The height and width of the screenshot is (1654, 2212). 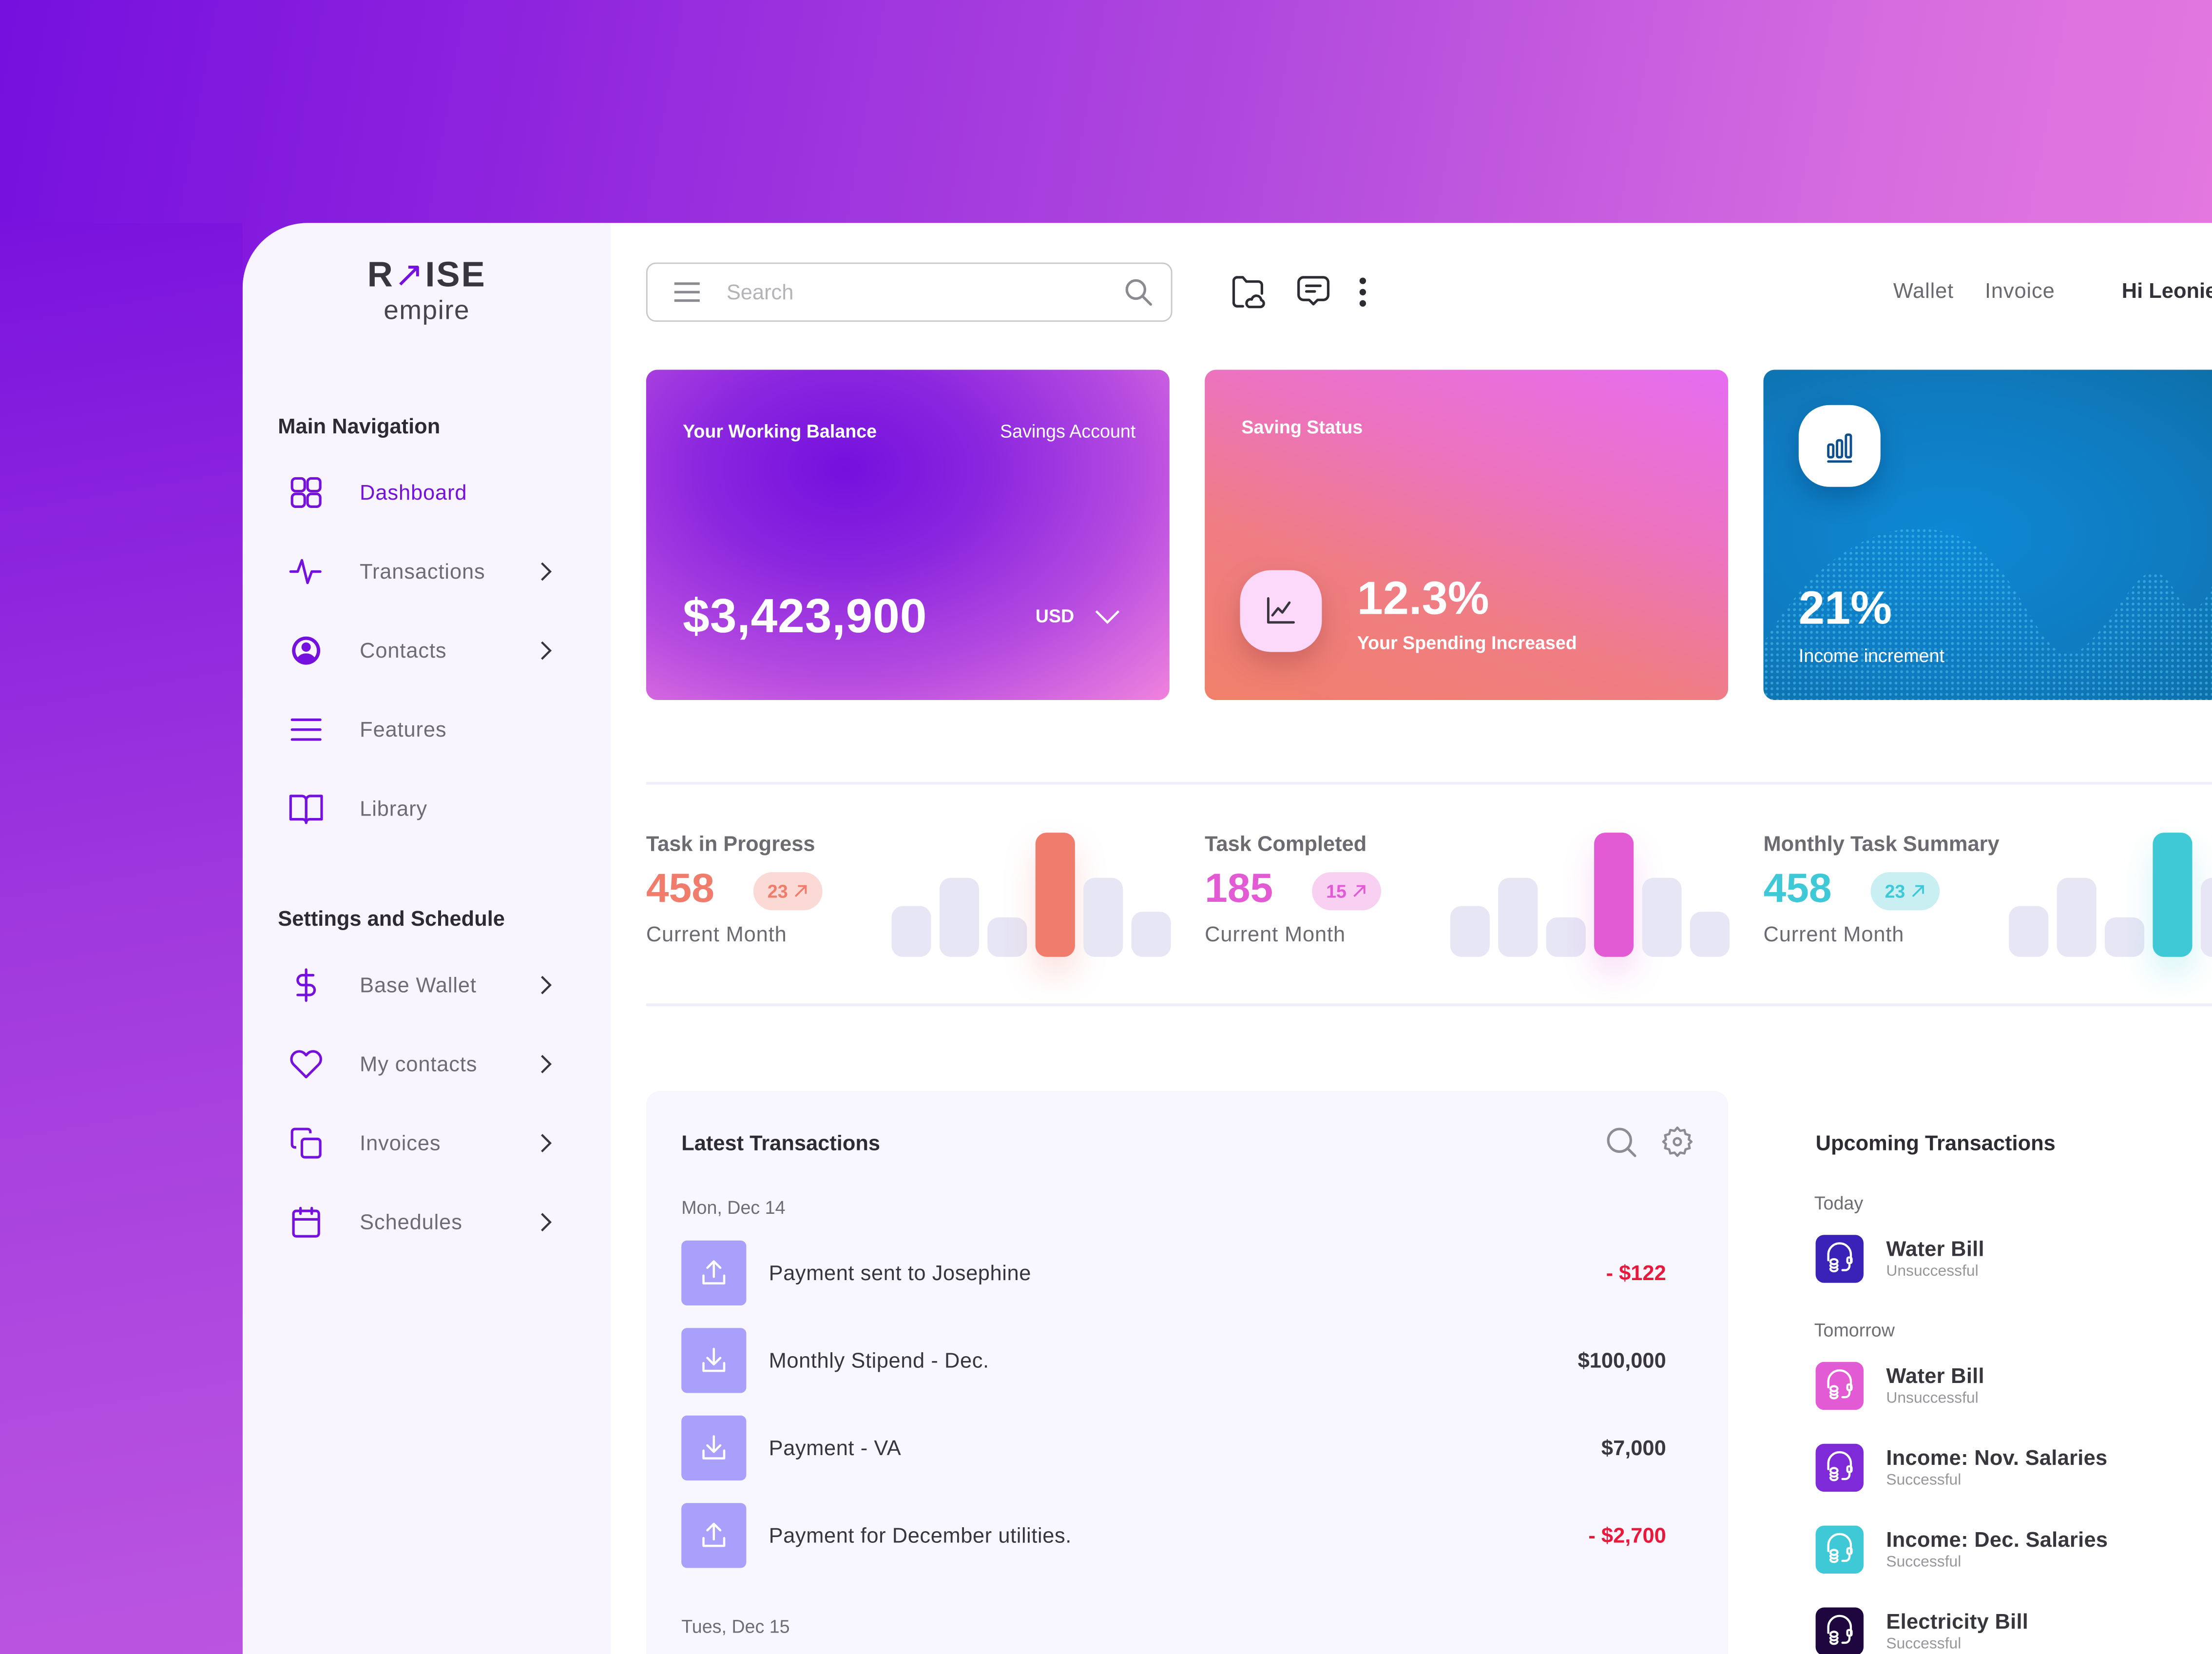 I want to click on panel-tools, so click(x=1649, y=1141).